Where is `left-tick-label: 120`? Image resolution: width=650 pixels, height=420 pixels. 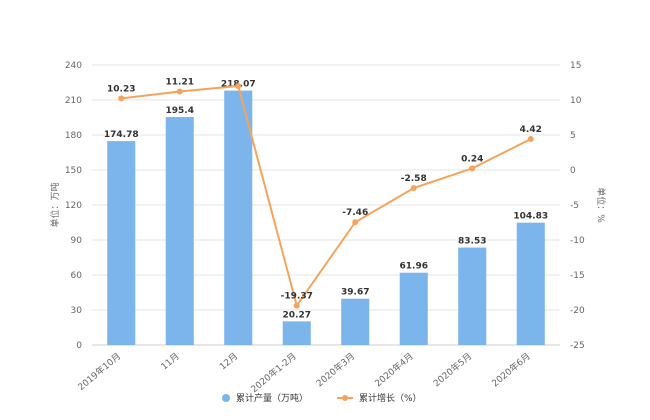
left-tick-label: 120 is located at coordinates (73, 206).